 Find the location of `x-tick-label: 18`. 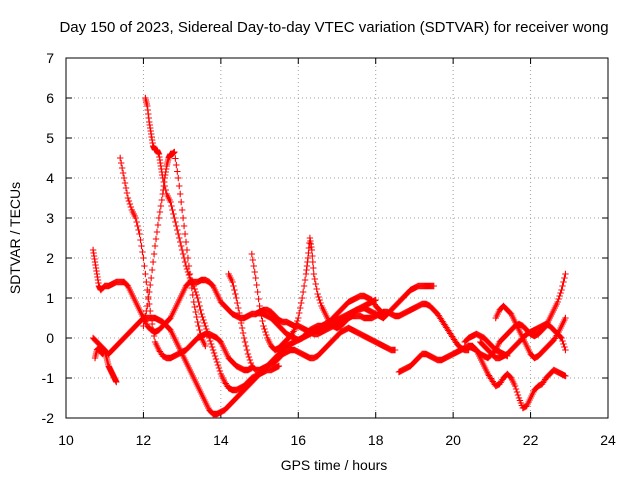

x-tick-label: 18 is located at coordinates (376, 440).